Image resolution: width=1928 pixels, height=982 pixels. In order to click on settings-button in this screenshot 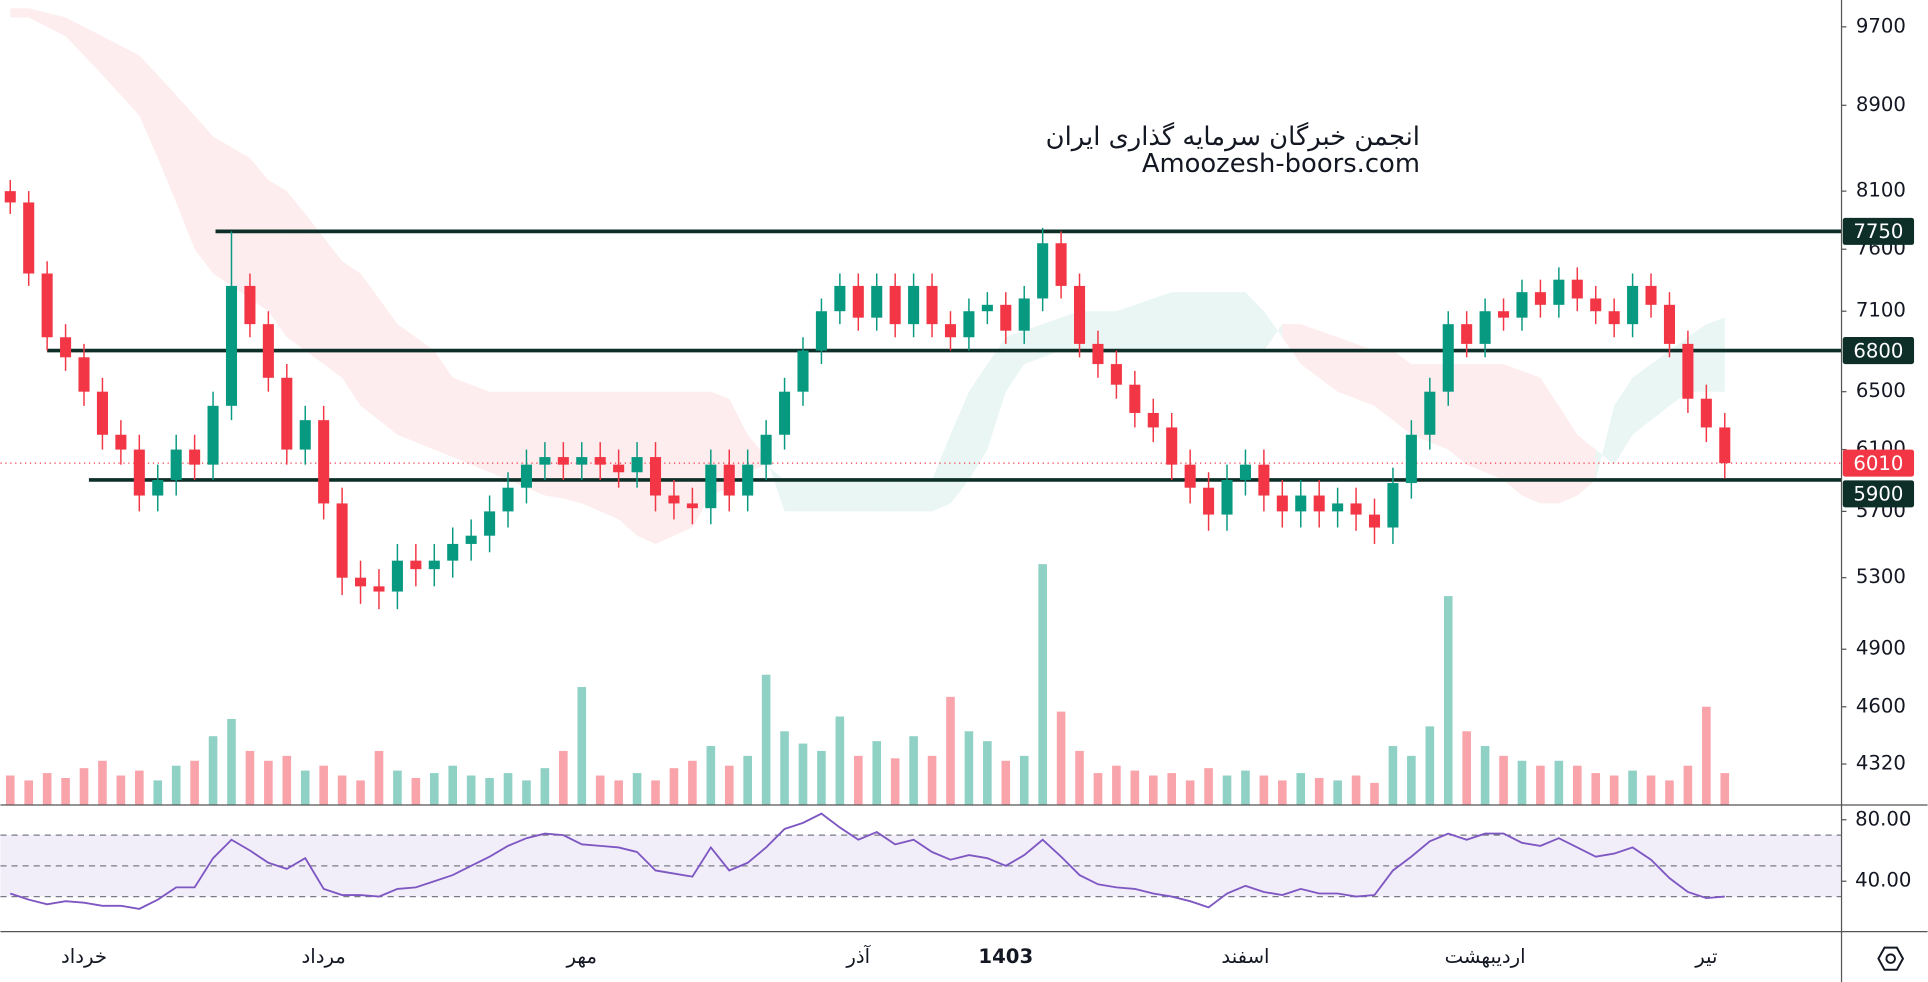, I will do `click(1891, 958)`.